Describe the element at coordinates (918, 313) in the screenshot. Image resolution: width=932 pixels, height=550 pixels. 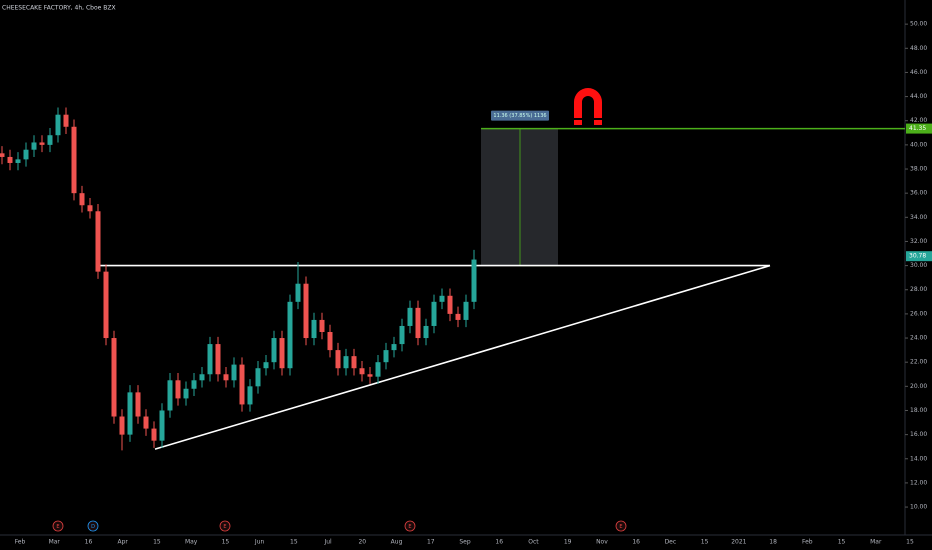
I see `y-tick-label: 26.00` at that location.